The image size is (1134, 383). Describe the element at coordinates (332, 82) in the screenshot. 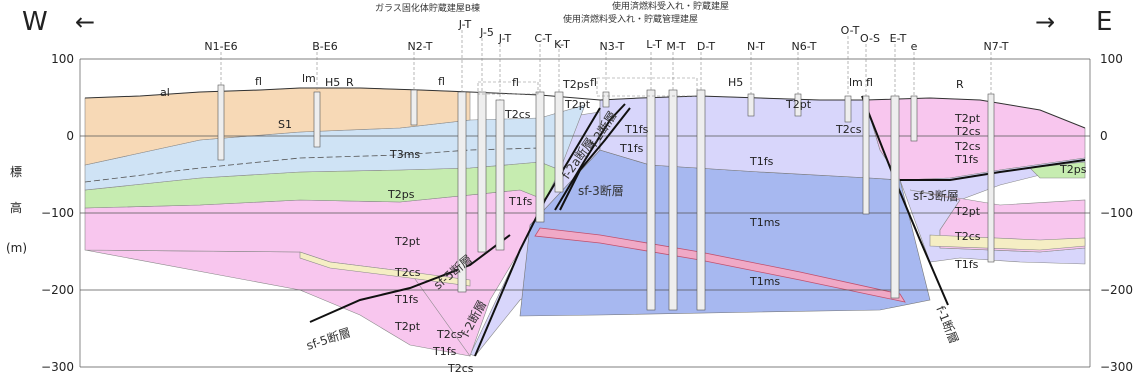

I see `surface-label: H5` at that location.